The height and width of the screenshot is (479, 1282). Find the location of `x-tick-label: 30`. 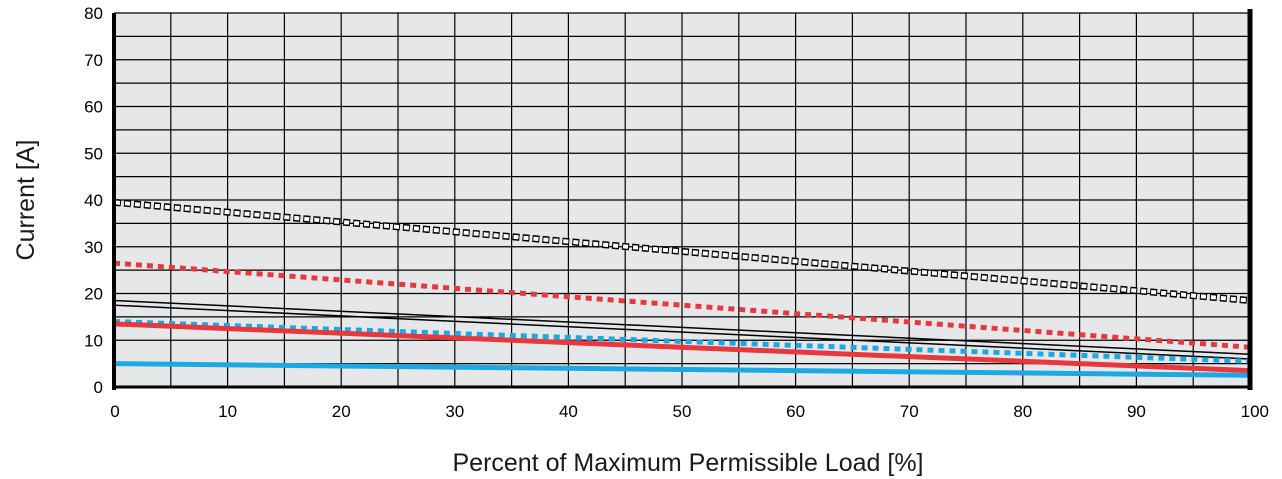

x-tick-label: 30 is located at coordinates (454, 411).